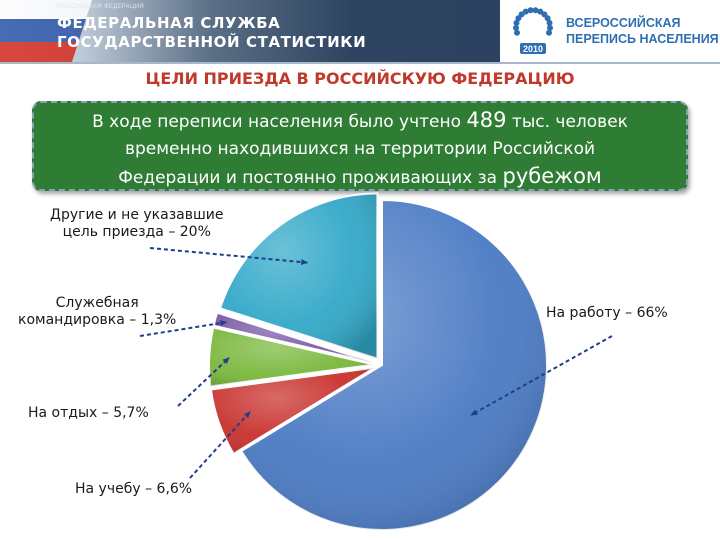  I want to click on slice-label-business-trip: Служебная командировка – 1,3%, so click(97, 311).